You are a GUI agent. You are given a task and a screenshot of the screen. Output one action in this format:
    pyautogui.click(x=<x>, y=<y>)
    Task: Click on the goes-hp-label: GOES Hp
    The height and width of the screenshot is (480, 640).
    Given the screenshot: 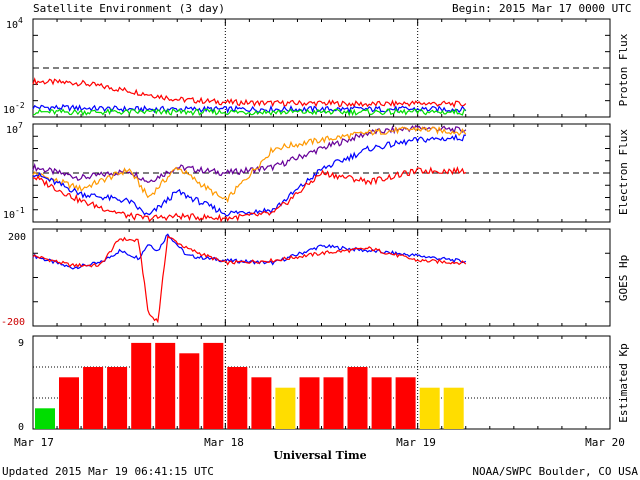 What is the action you would take?
    pyautogui.click(x=623, y=278)
    